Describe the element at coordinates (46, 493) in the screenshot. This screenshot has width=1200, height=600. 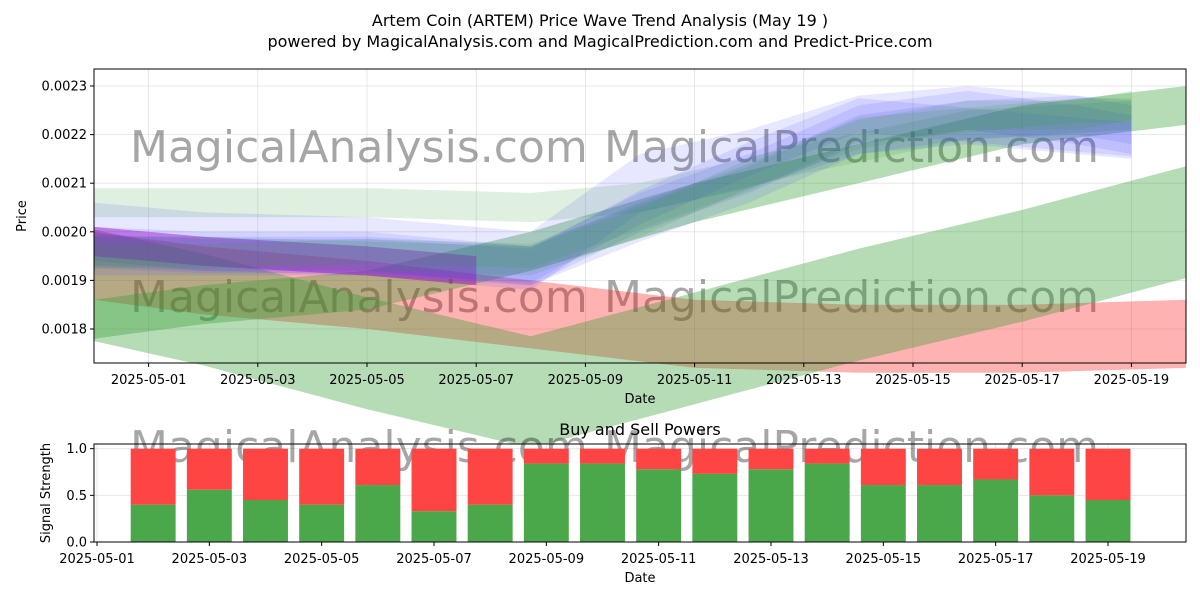
I see `signal-y-axis-label: Signal Strength` at that location.